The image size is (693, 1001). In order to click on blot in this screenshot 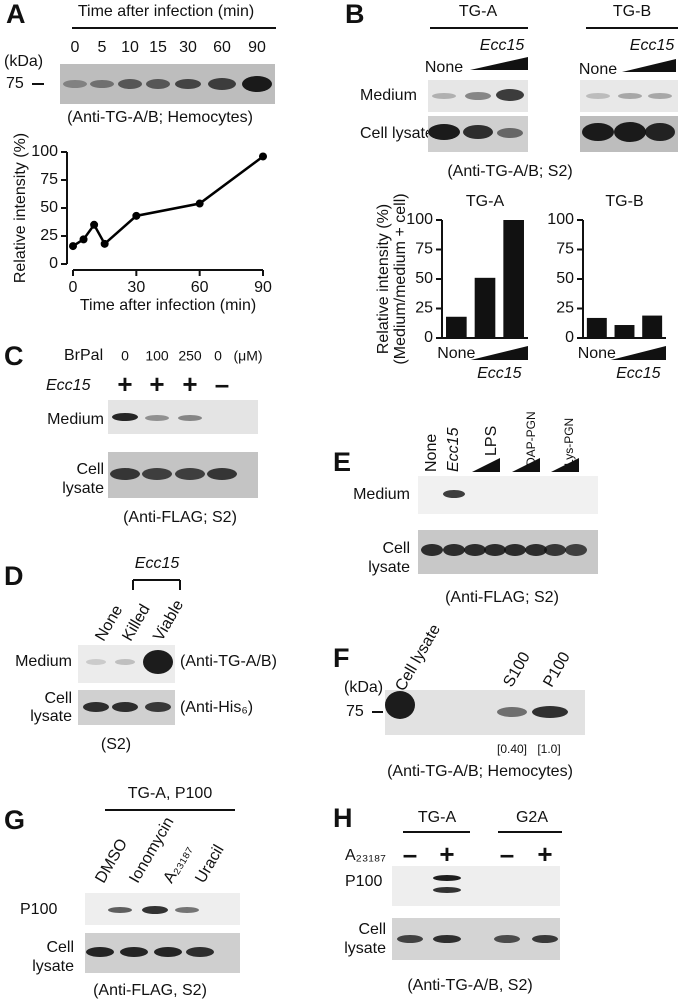, I will do `click(629, 96)`.